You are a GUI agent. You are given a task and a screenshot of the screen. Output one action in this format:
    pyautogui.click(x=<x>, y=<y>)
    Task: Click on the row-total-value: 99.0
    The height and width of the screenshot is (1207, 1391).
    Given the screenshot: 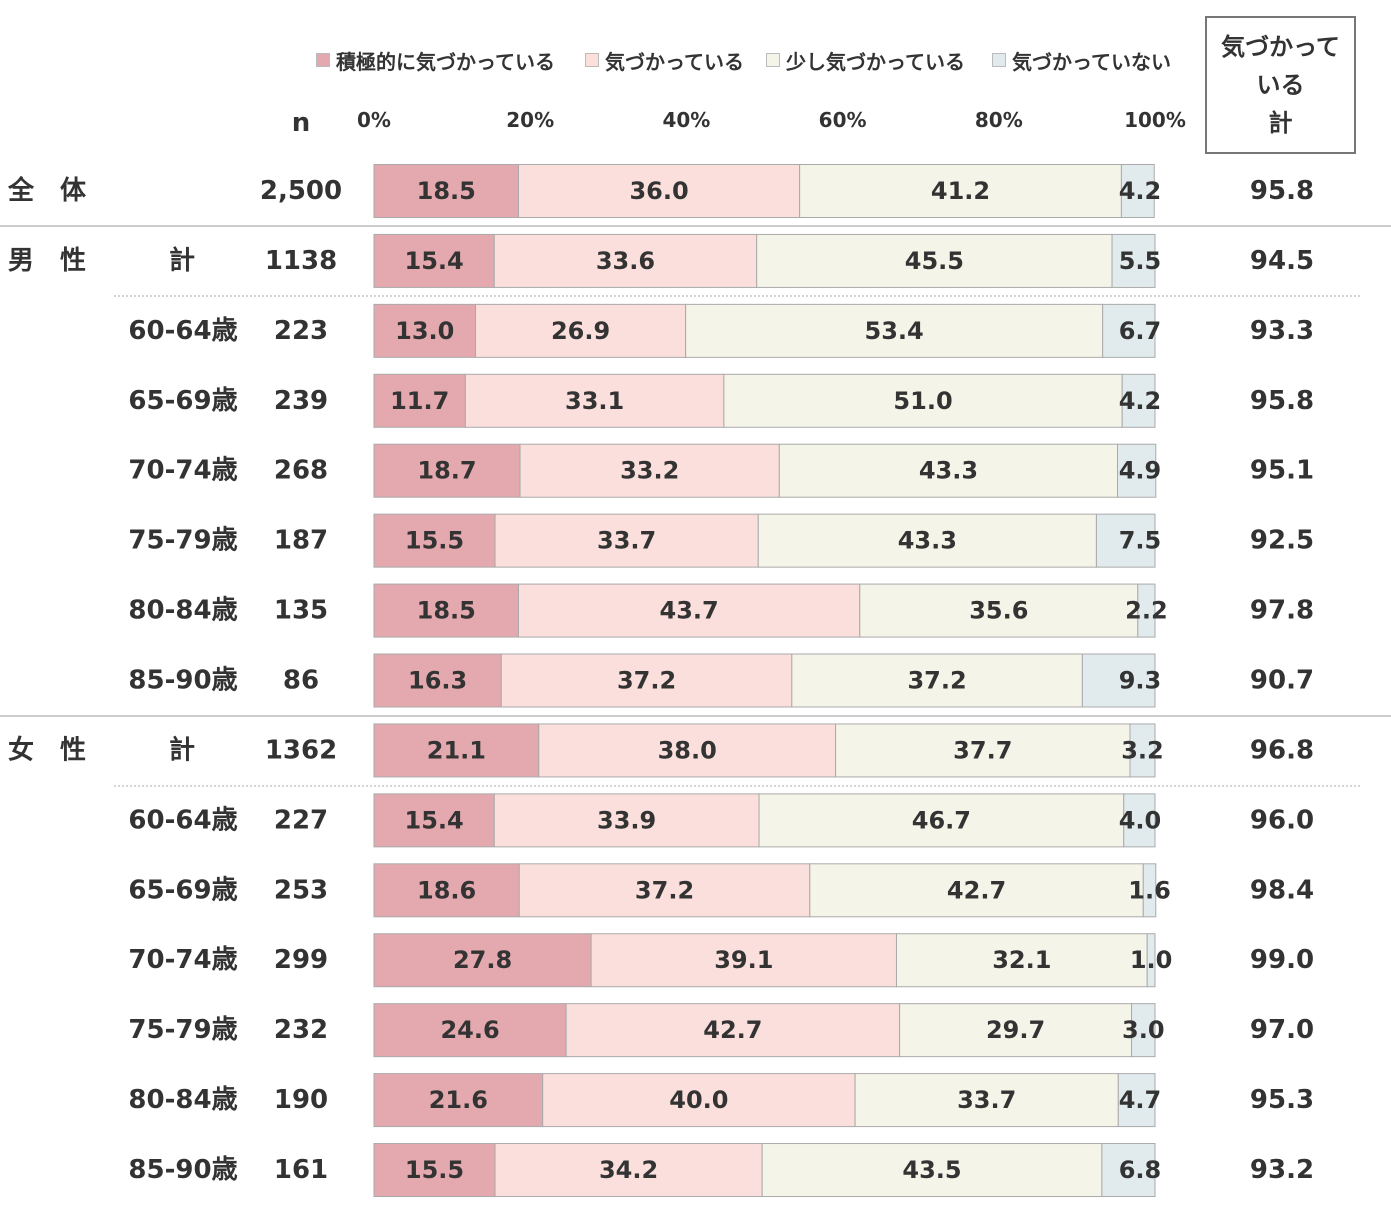 What is the action you would take?
    pyautogui.click(x=1282, y=960)
    